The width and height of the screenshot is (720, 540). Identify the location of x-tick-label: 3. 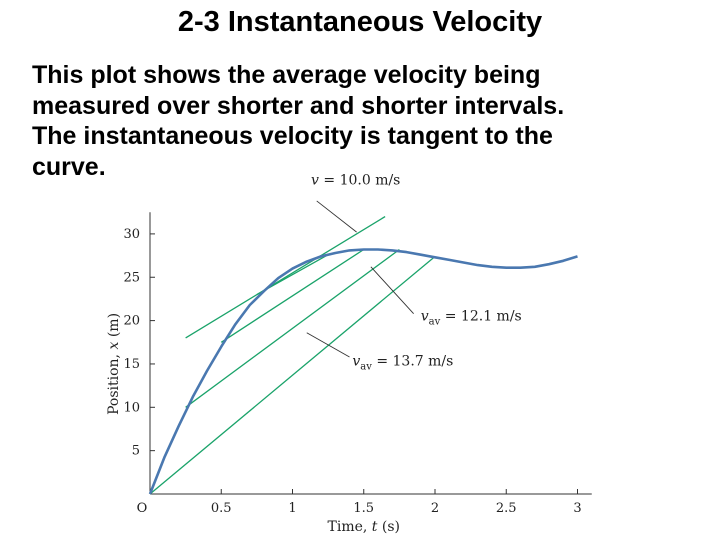
(577, 508).